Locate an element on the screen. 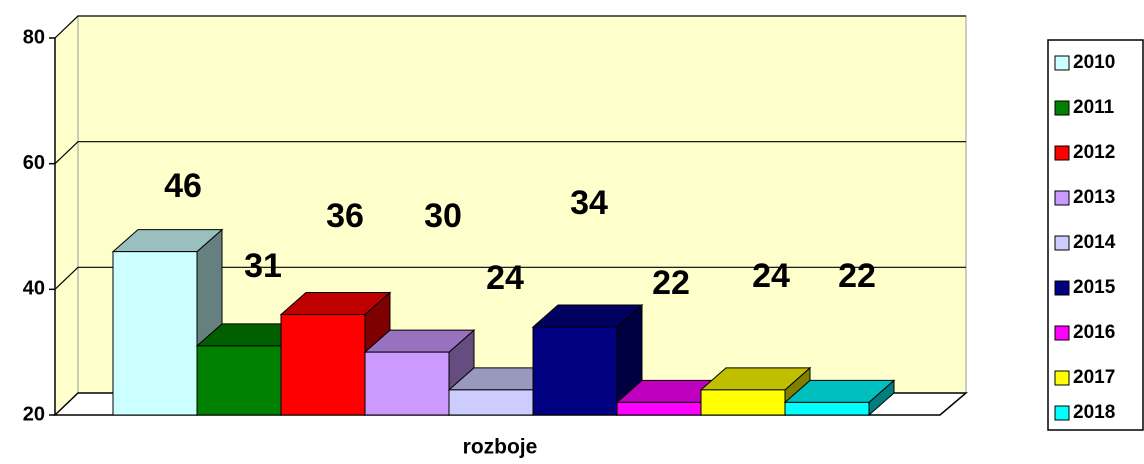  legend-label: 2012 is located at coordinates (1094, 152).